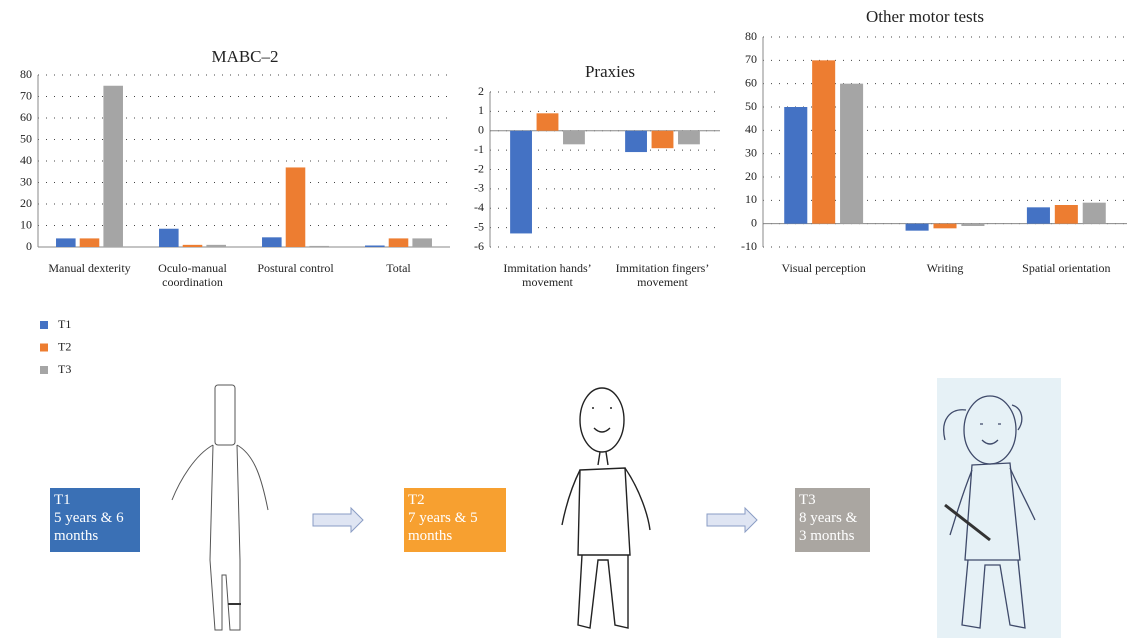 This screenshot has width=1132, height=639. What do you see at coordinates (481, 110) in the screenshot?
I see `y-tick-label: 1` at bounding box center [481, 110].